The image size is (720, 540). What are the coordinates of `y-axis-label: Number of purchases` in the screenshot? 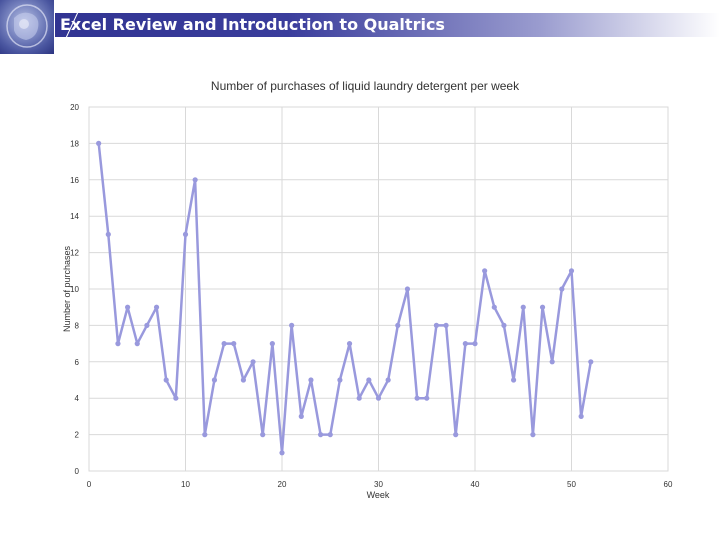 It's located at (67, 288).